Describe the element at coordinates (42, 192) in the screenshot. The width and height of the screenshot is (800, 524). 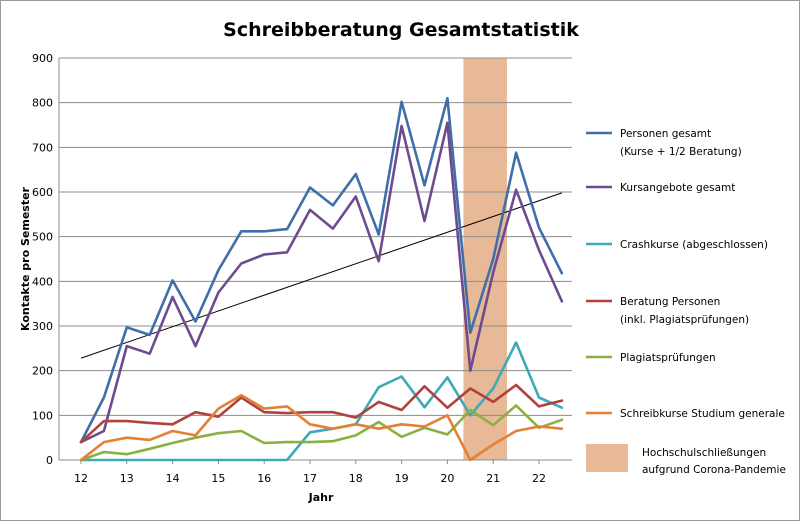
I see `y-tick-label: 600` at that location.